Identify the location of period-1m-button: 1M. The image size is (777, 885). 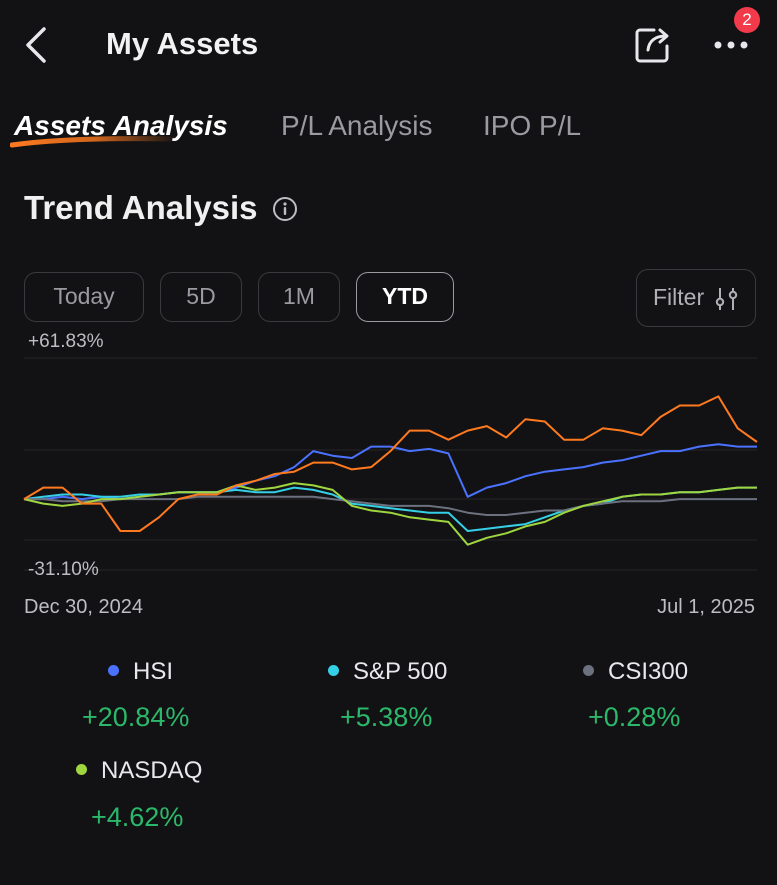
(299, 297).